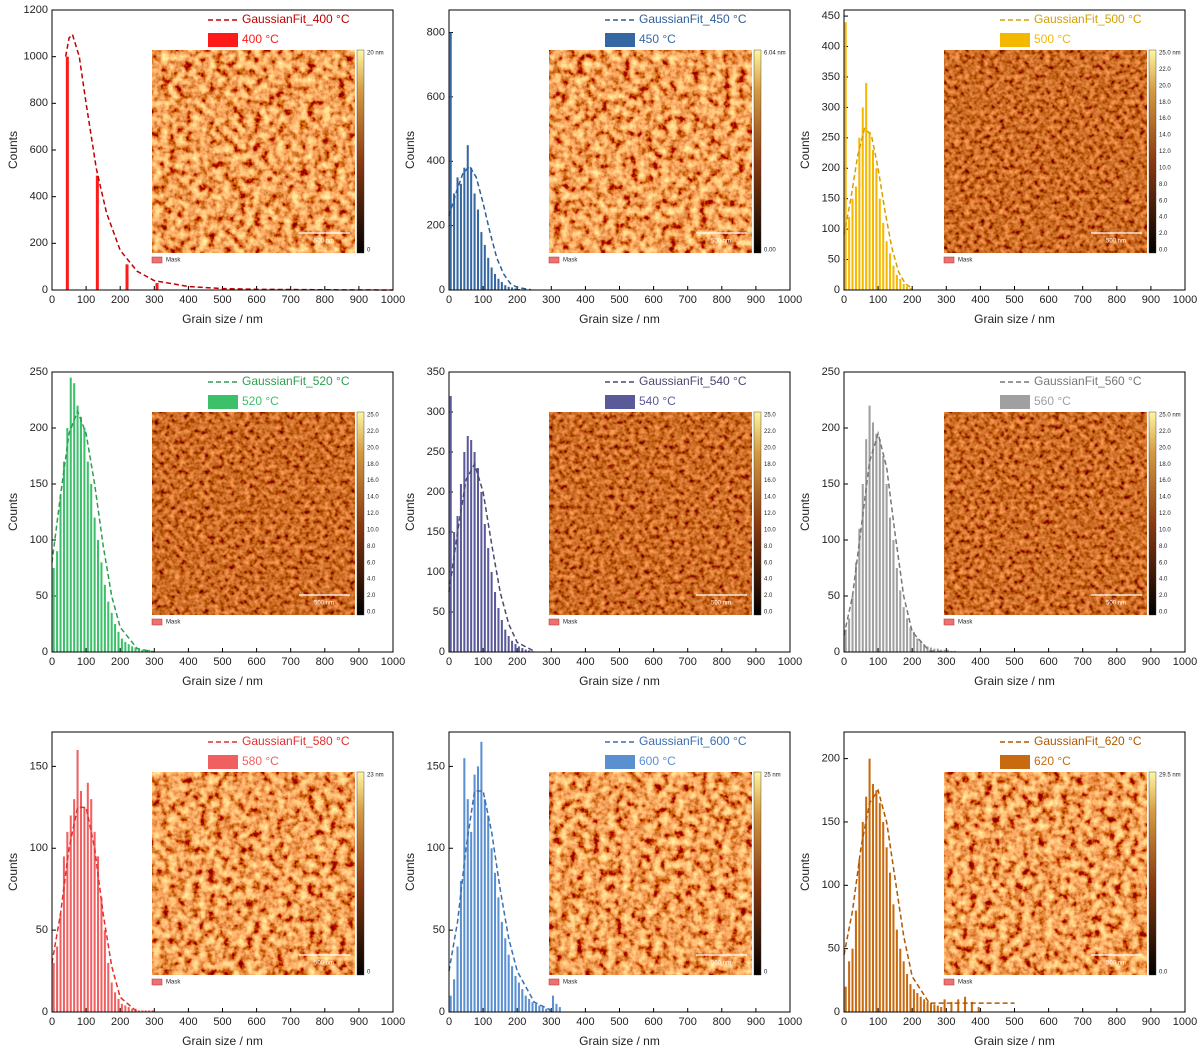 The height and width of the screenshot is (1051, 1201). Describe the element at coordinates (946, 300) in the screenshot. I see `x-tick-label: 300` at that location.